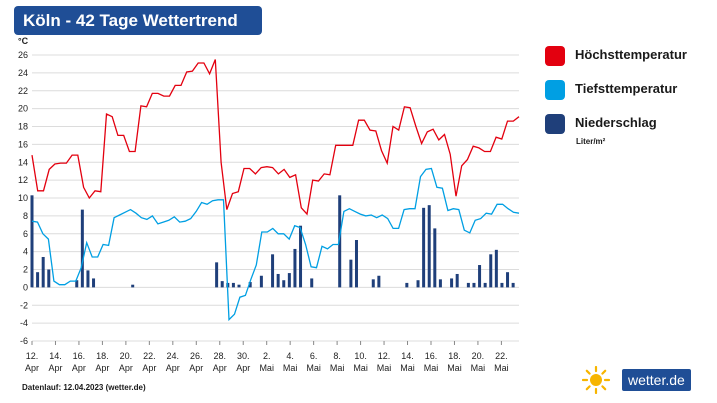 This screenshot has height=403, width=717. Describe the element at coordinates (23, 41) in the screenshot. I see `y-axis-unit: °C` at that location.